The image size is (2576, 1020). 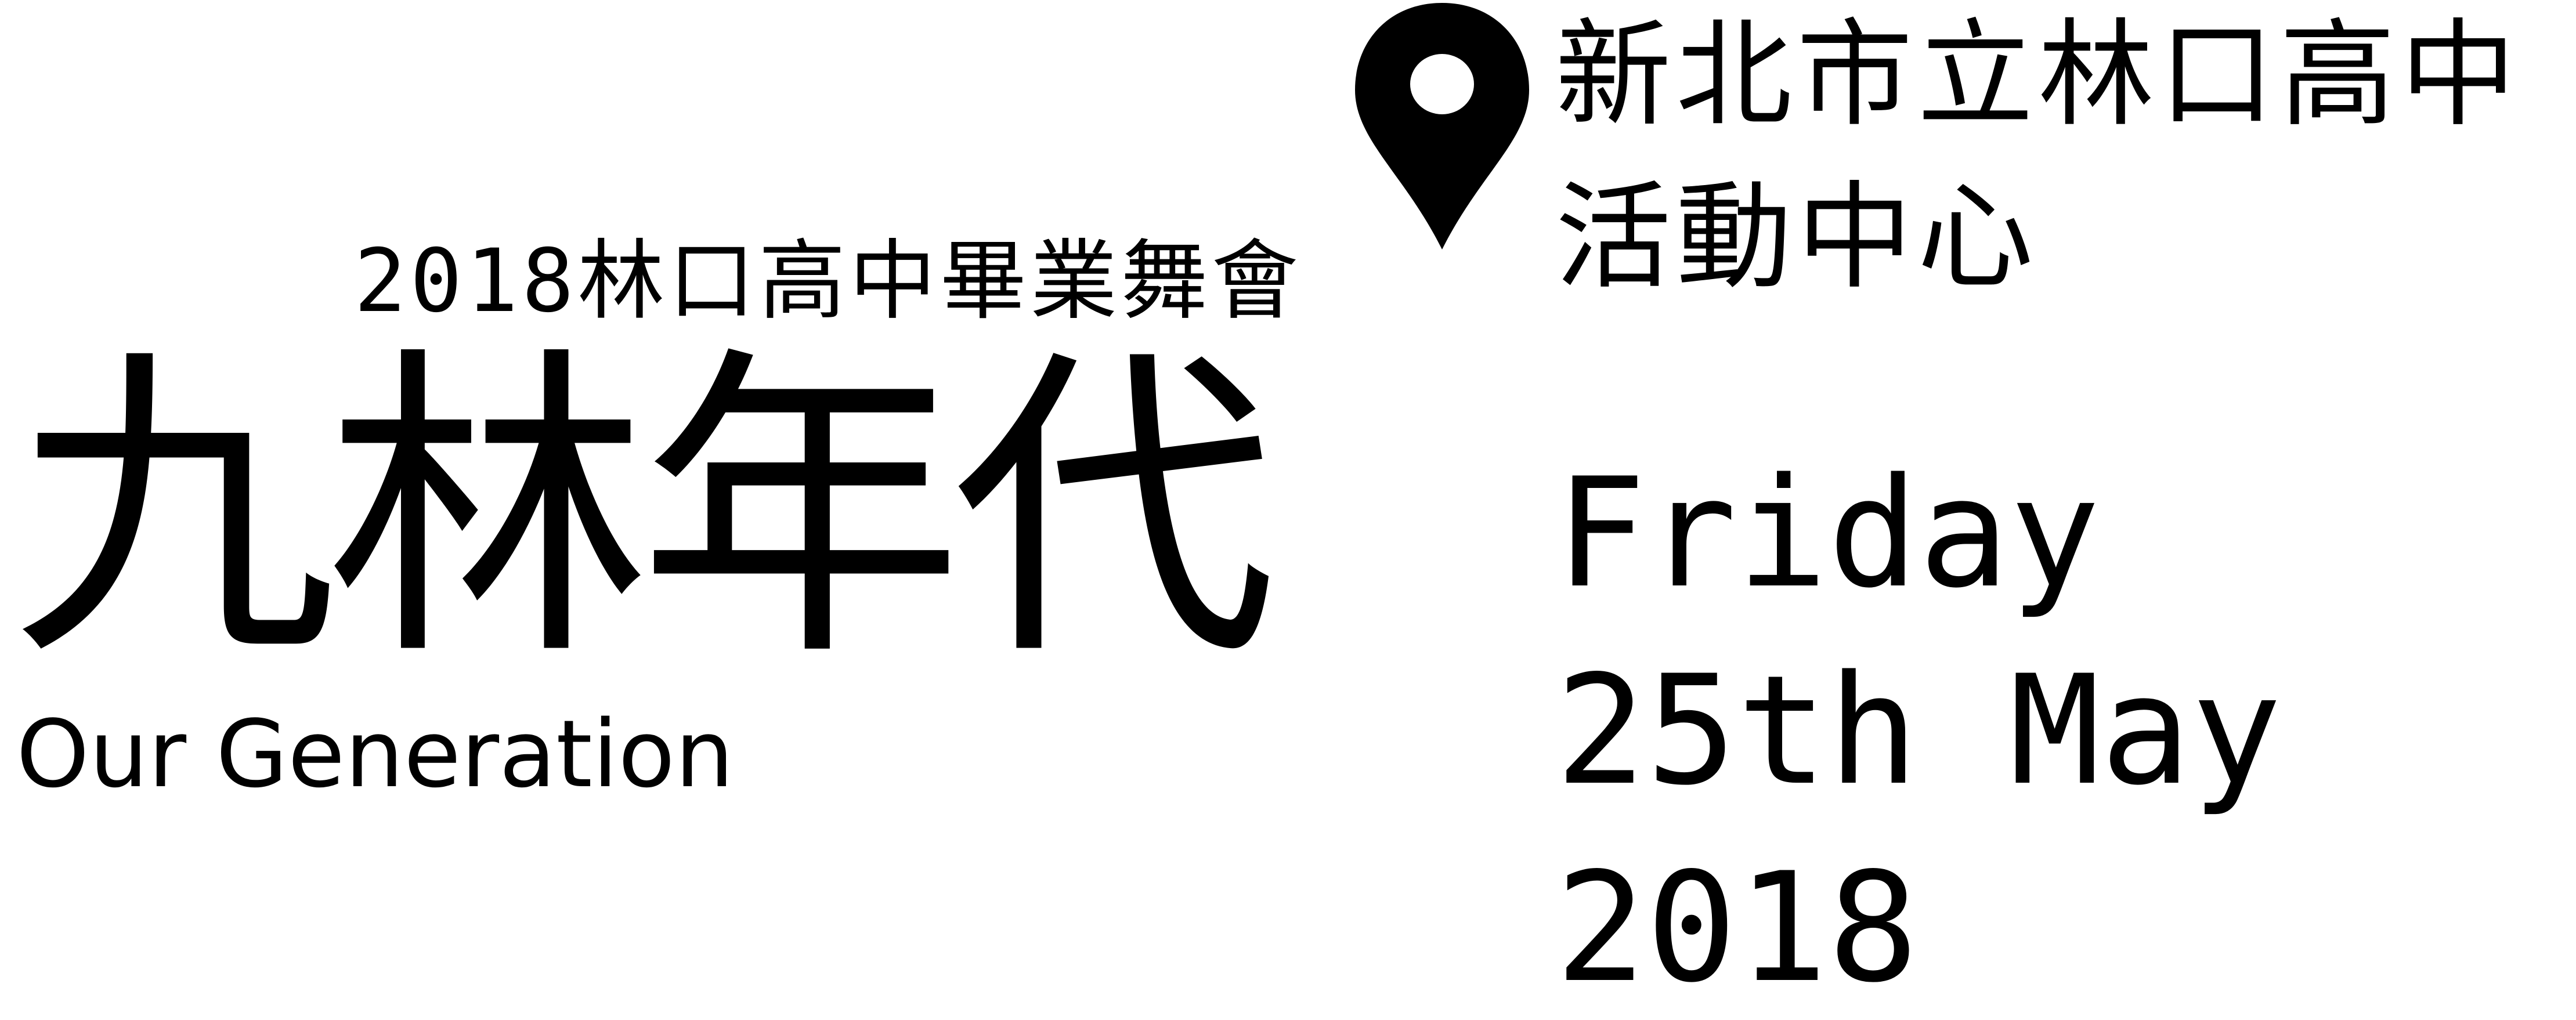 What do you see at coordinates (1828, 533) in the screenshot?
I see `date-weekday: Friday` at bounding box center [1828, 533].